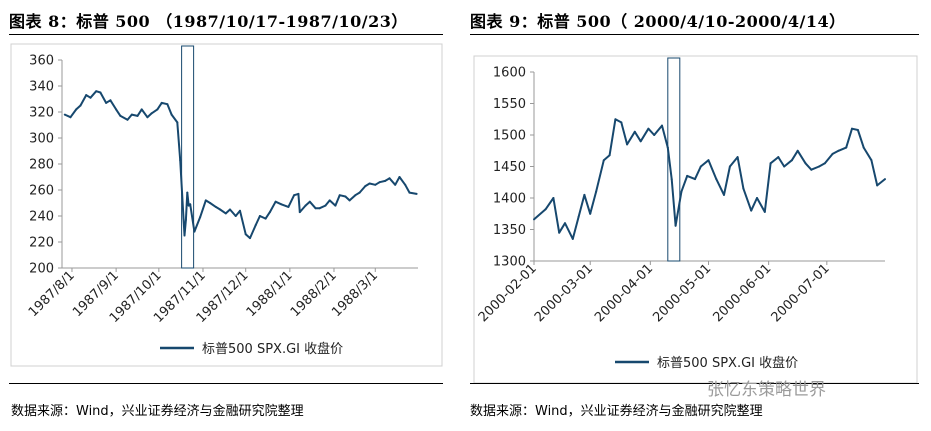 This screenshot has width=931, height=431. What do you see at coordinates (270, 294) in the screenshot?
I see `x-tick-label: 1988/1/1` at bounding box center [270, 294].